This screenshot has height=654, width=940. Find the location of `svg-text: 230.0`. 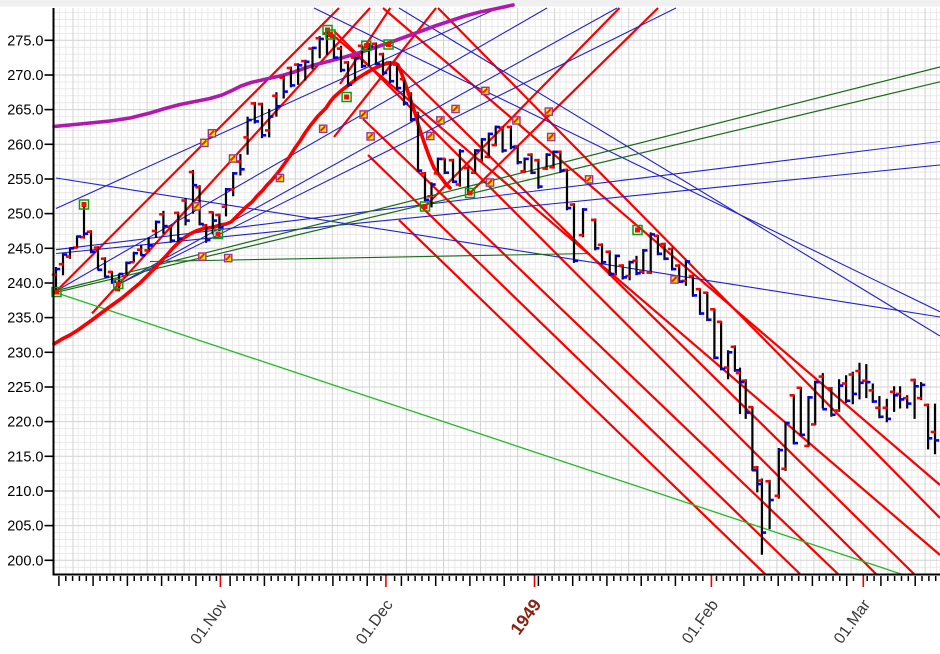

svg-text: 230.0 is located at coordinates (25, 353).